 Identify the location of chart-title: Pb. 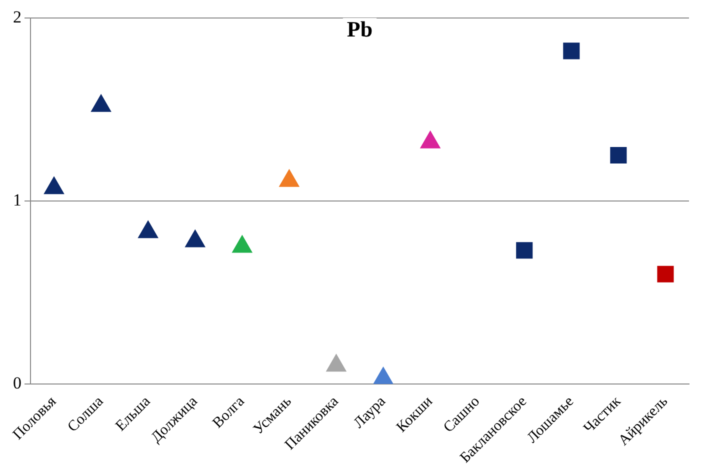
(359, 29).